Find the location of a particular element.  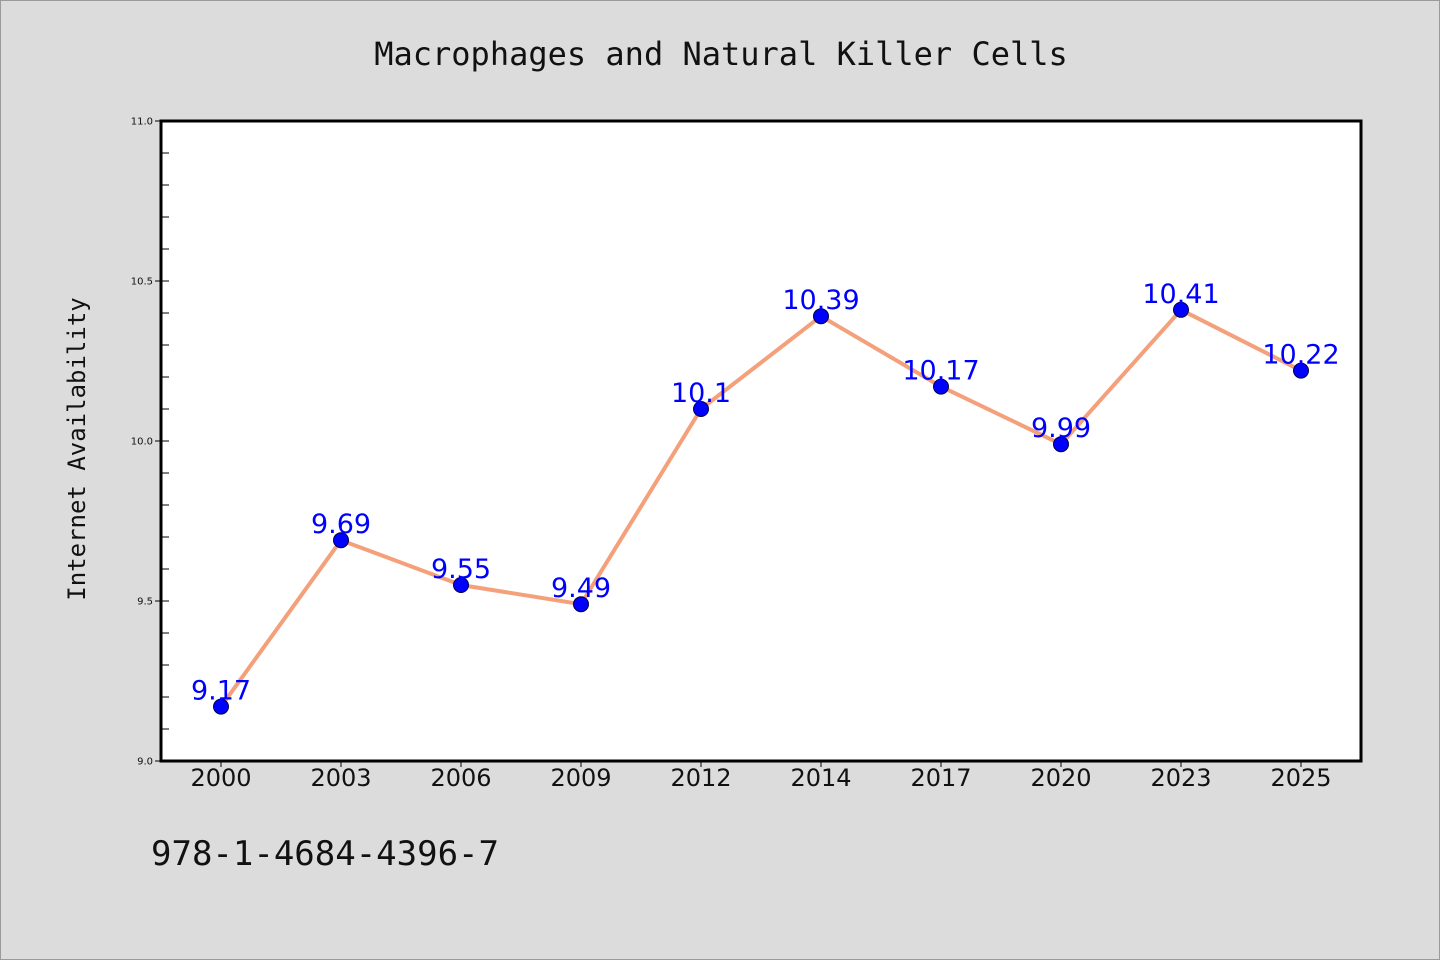

x-tick-label: 2000 is located at coordinates (220, 778).